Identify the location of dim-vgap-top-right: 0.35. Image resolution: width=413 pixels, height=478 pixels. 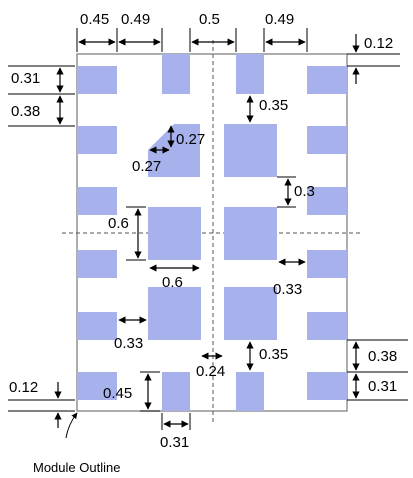
(273, 105).